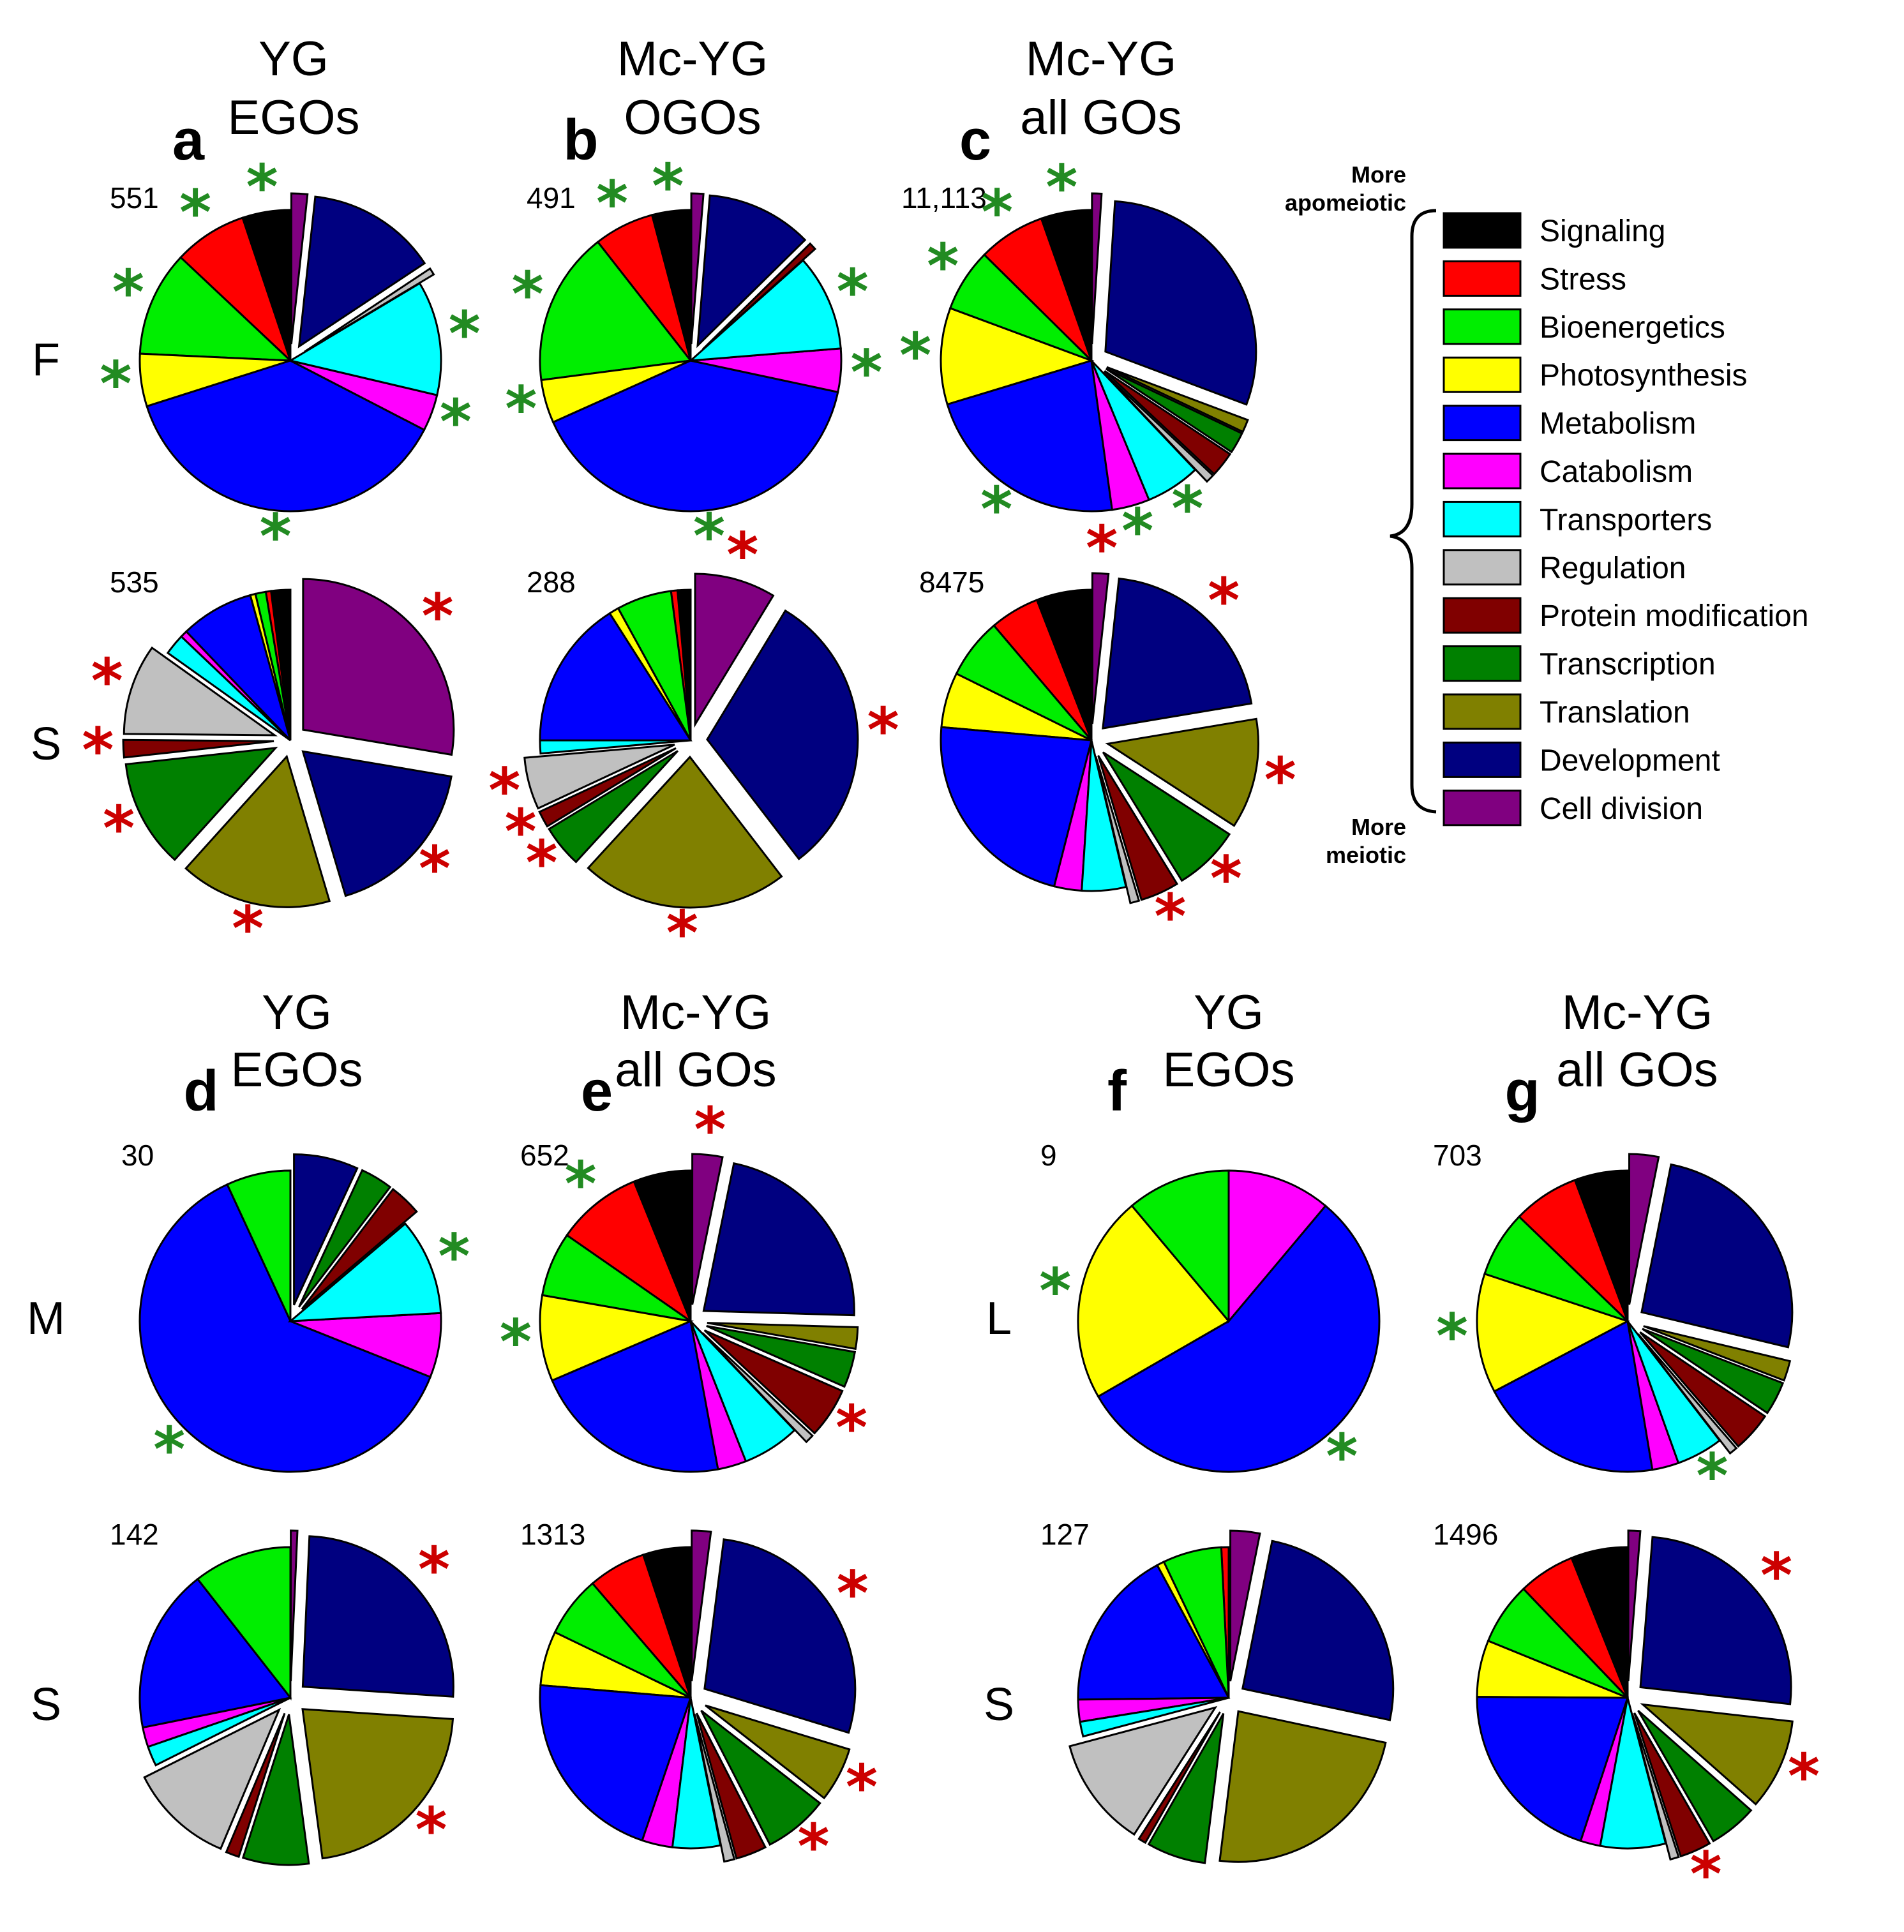  I want to click on legend-label-protein-modification: Protein modification, so click(1674, 616).